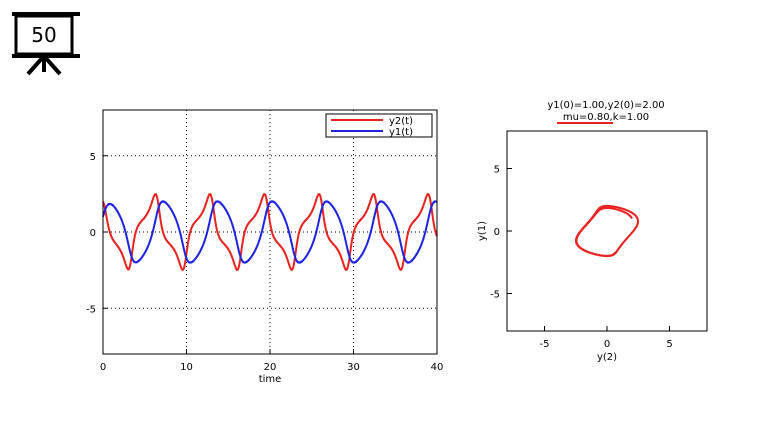 The width and height of the screenshot is (759, 426). Describe the element at coordinates (91, 309) in the screenshot. I see `y-tick-label: -5` at that location.